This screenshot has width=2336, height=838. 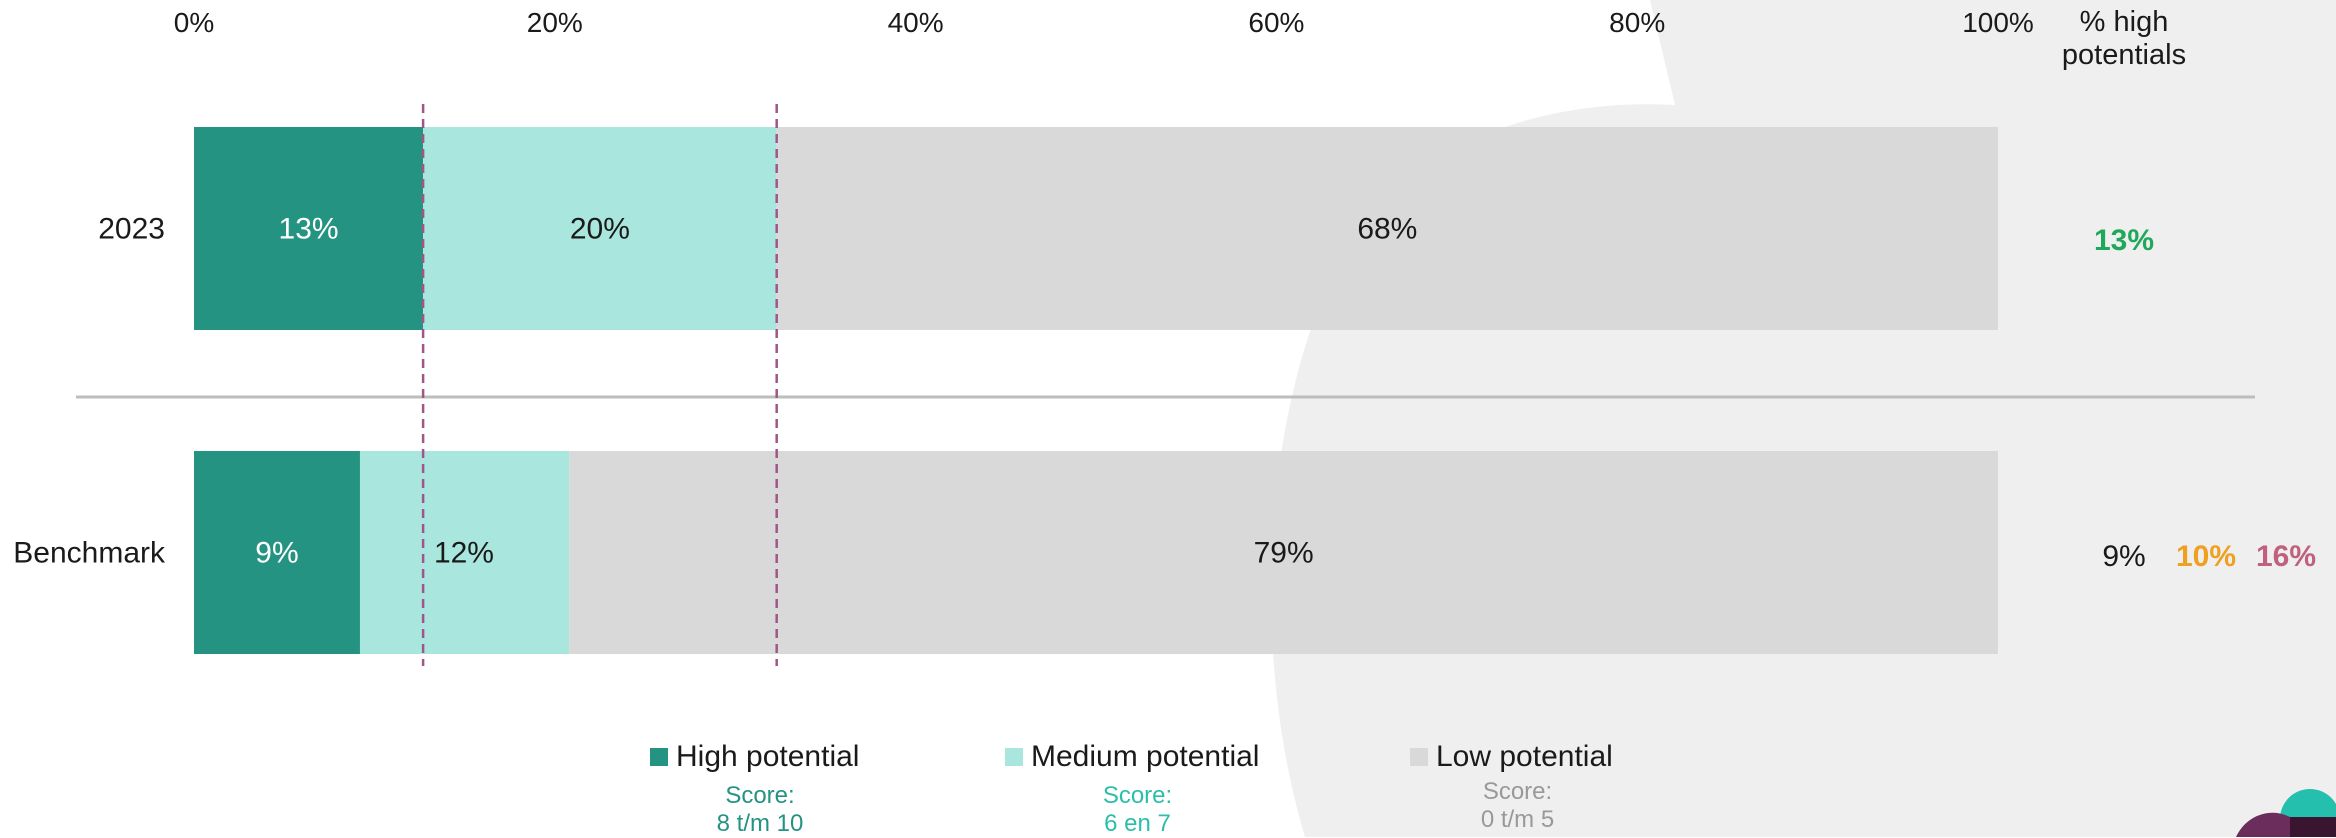 I want to click on bar-data-label: 79%, so click(x=1284, y=553).